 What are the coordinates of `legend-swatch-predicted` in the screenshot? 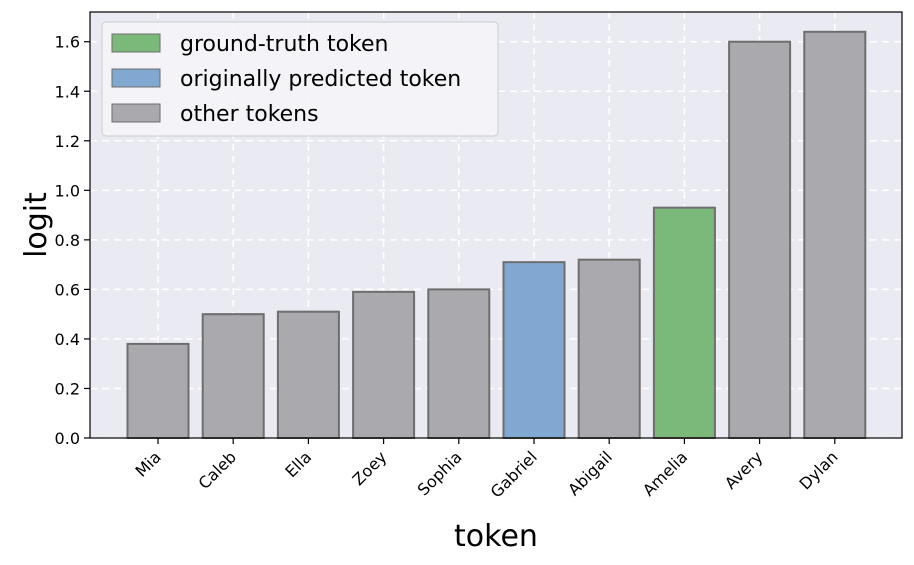 It's located at (136, 78).